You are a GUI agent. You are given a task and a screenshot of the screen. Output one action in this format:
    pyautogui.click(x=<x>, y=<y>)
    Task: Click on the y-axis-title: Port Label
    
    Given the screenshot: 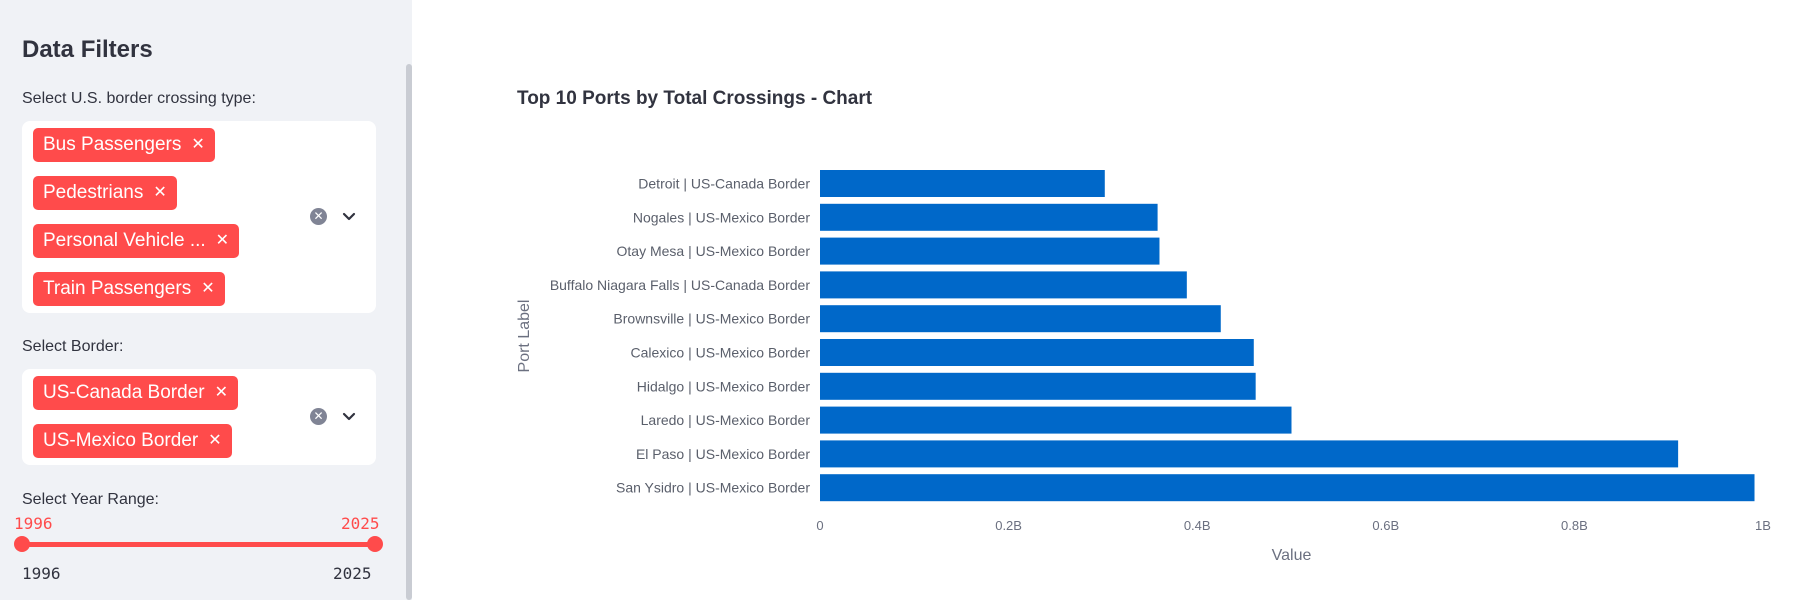 What is the action you would take?
    pyautogui.click(x=524, y=336)
    